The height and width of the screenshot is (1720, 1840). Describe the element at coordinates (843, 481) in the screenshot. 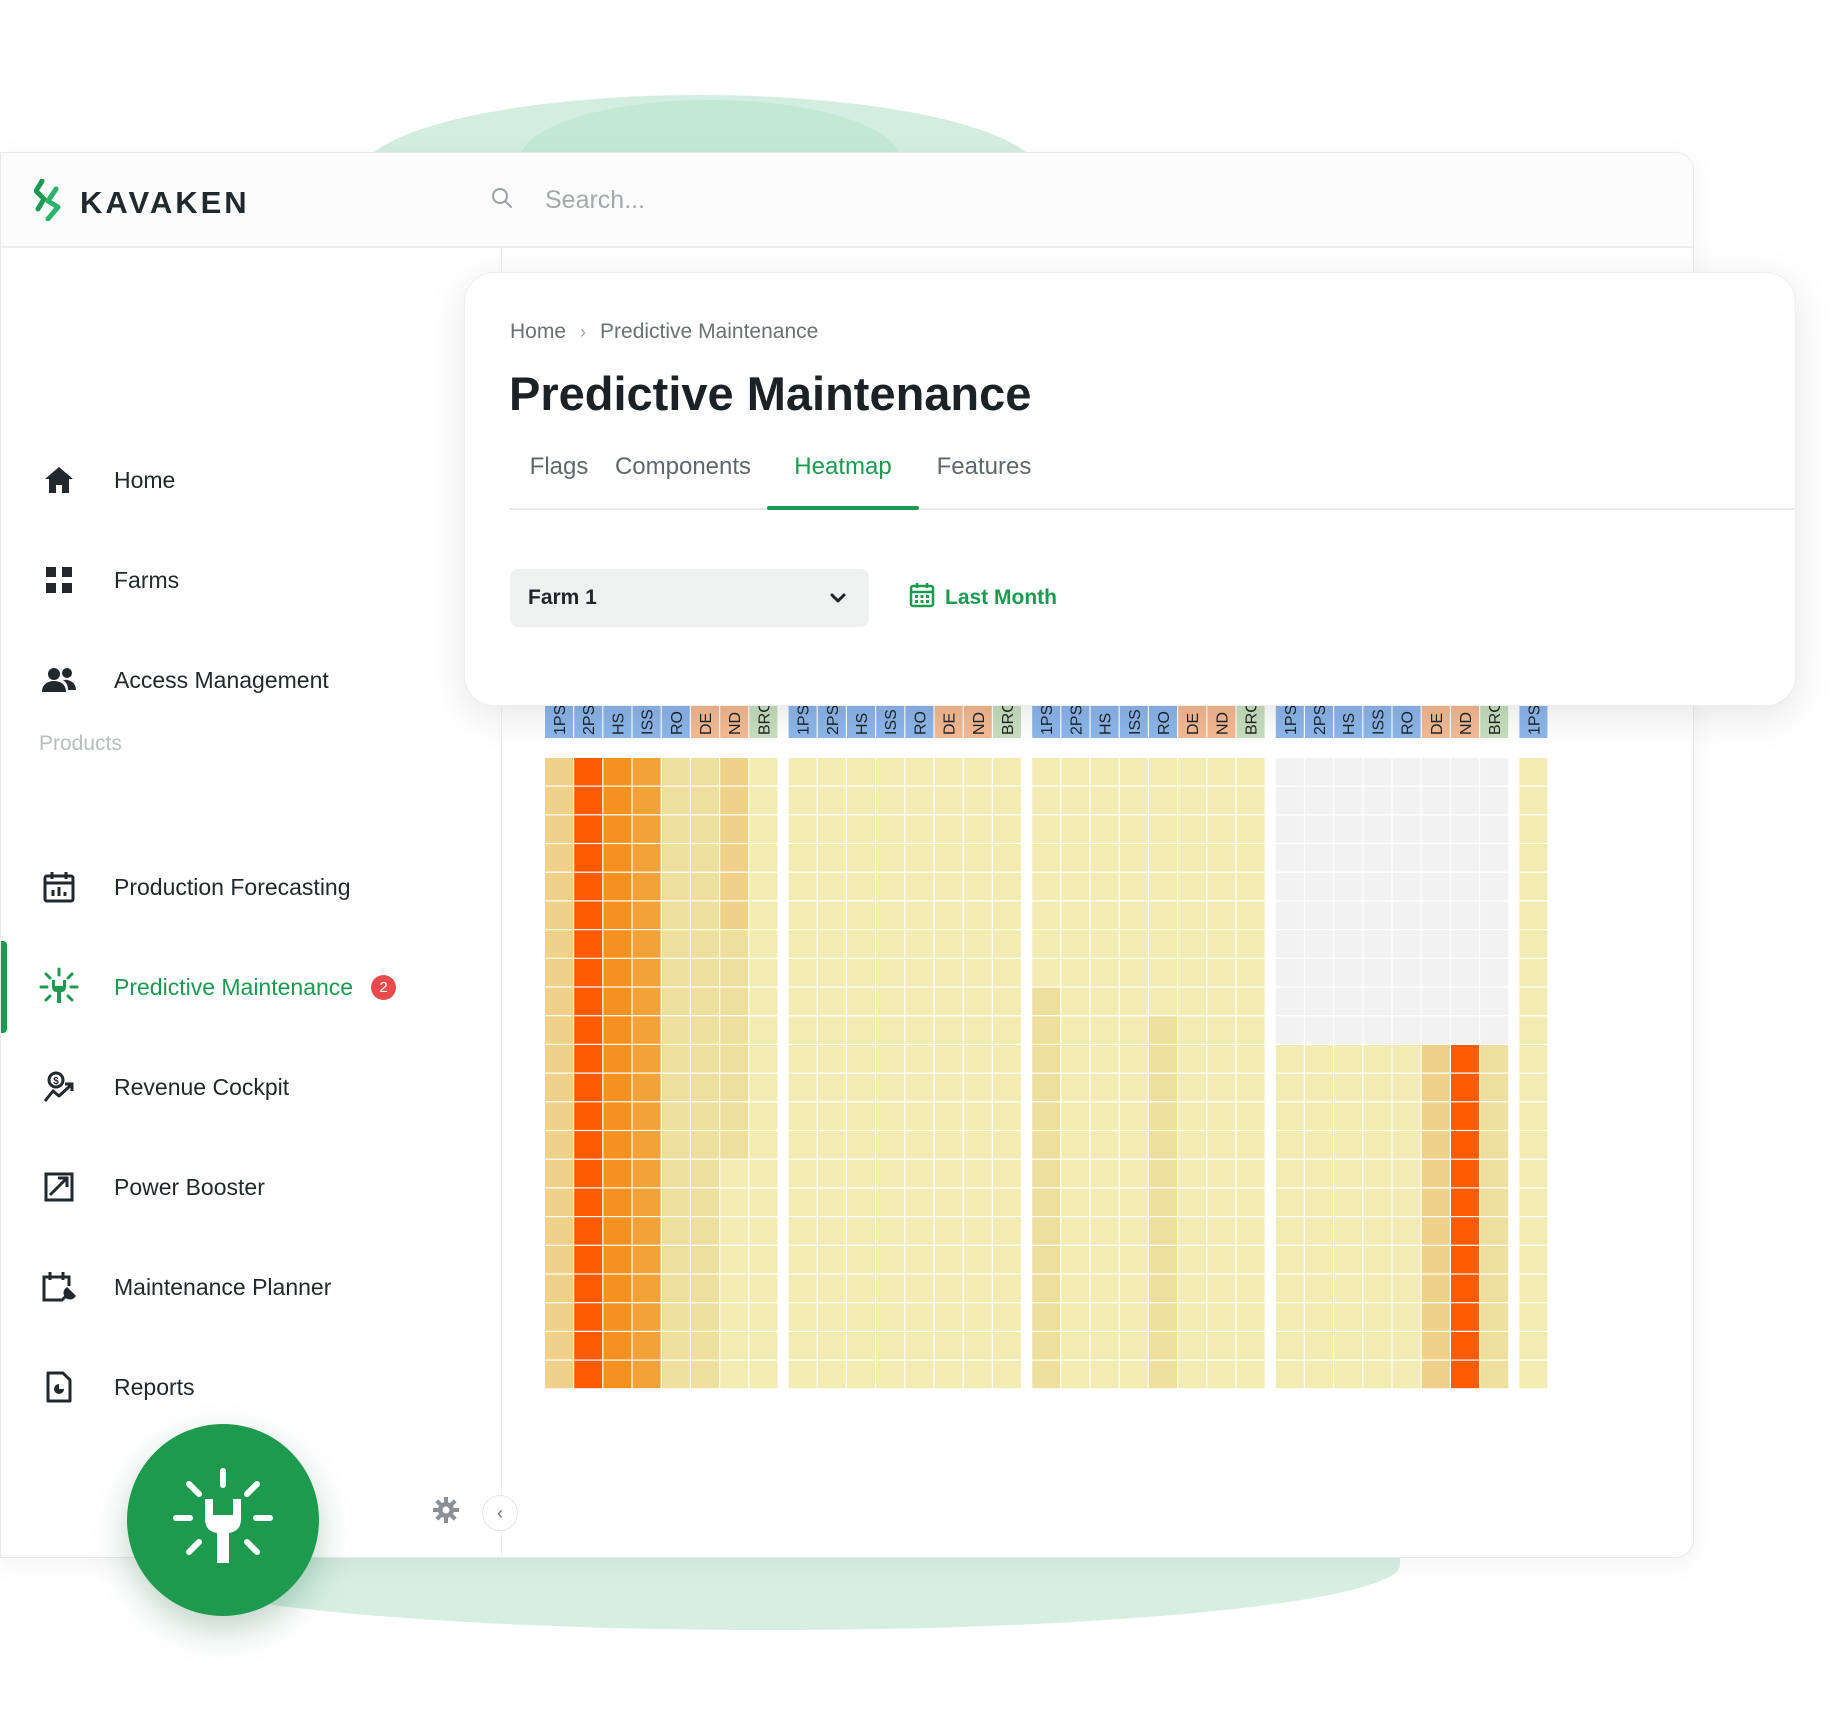

I see `tab-heatmap: Heatmap` at that location.